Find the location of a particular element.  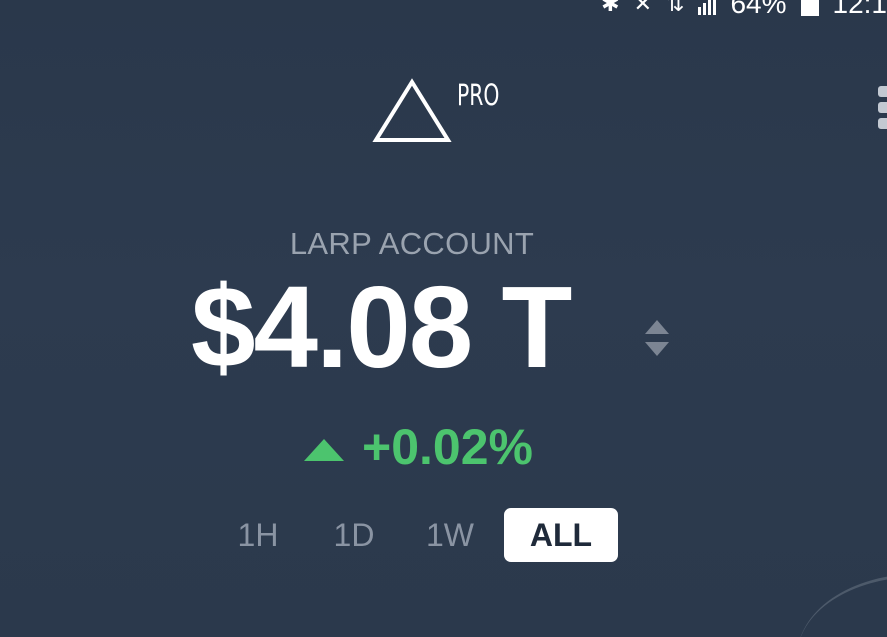

decorative-swoosh is located at coordinates (842, 605).